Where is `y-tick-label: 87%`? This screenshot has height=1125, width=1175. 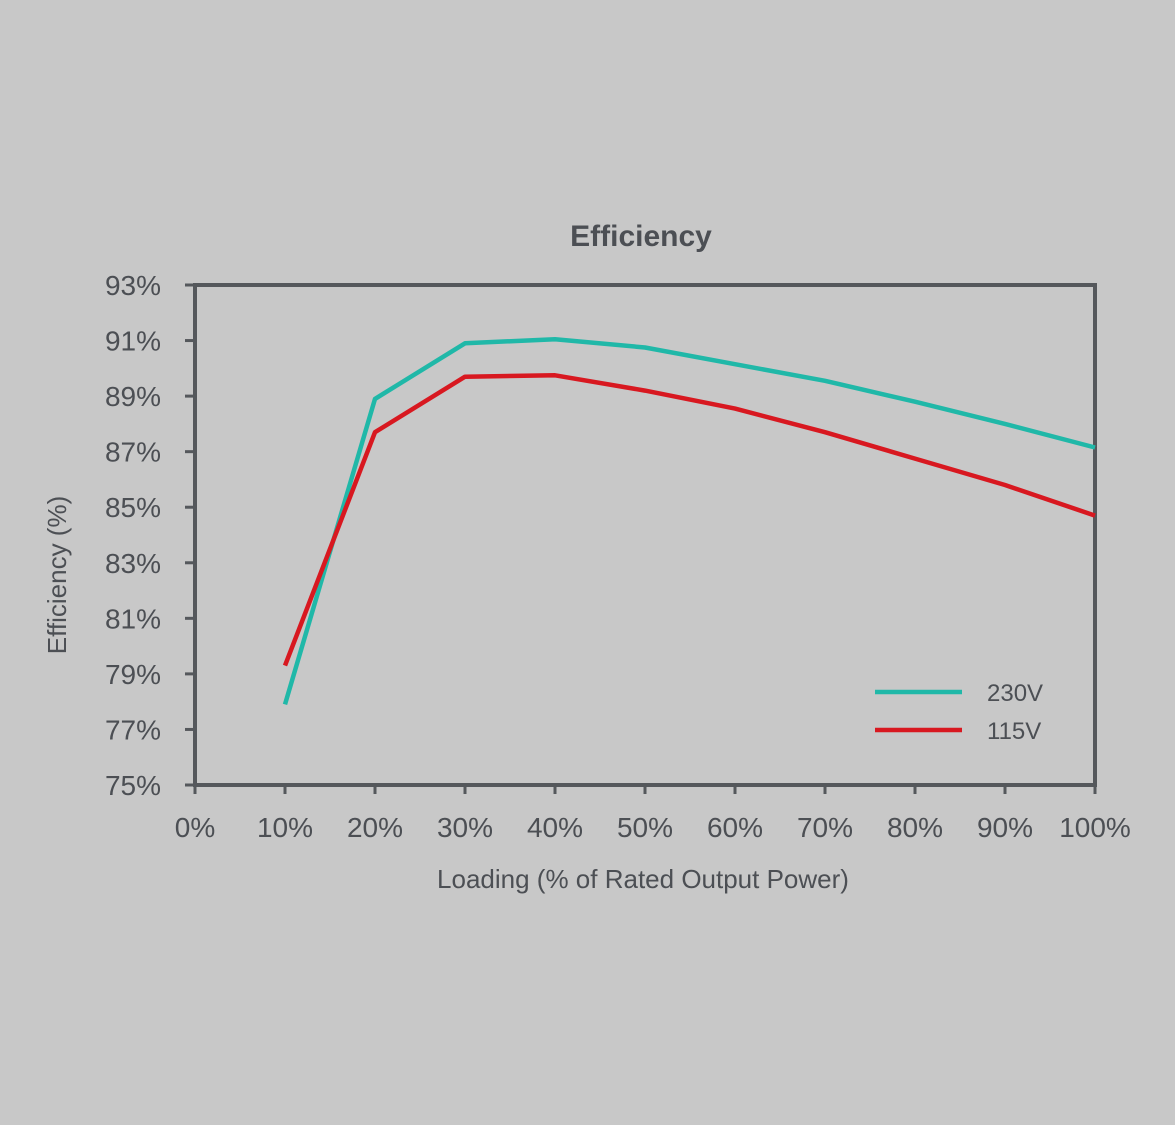
y-tick-label: 87% is located at coordinates (133, 452).